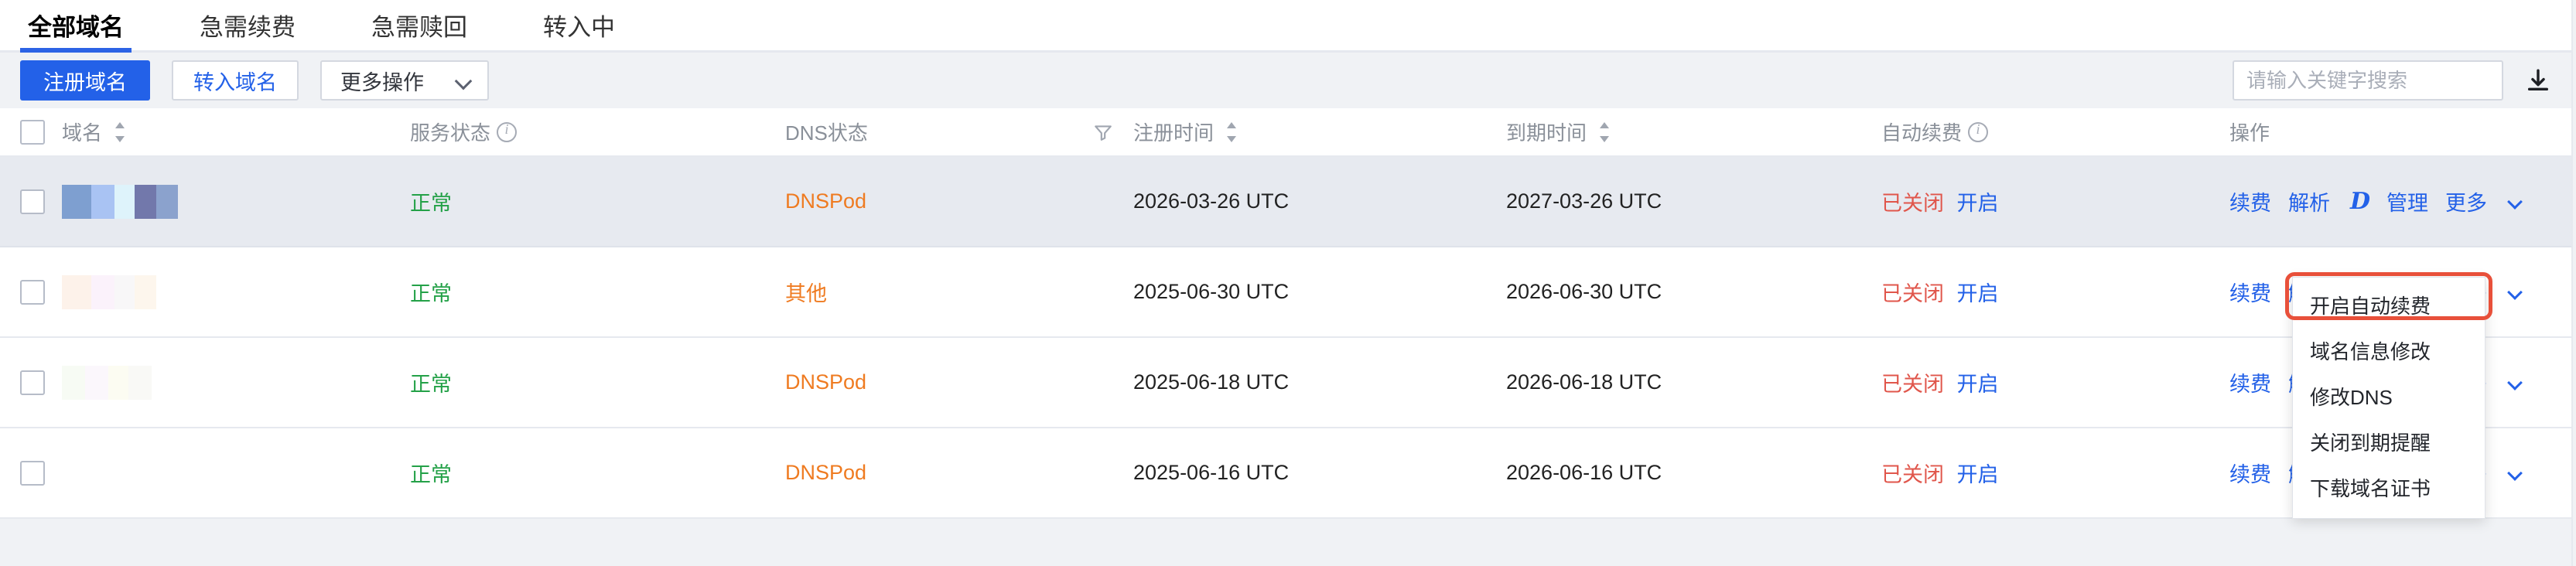 This screenshot has width=2576, height=566. I want to click on tab-label: 全部域名, so click(76, 28).